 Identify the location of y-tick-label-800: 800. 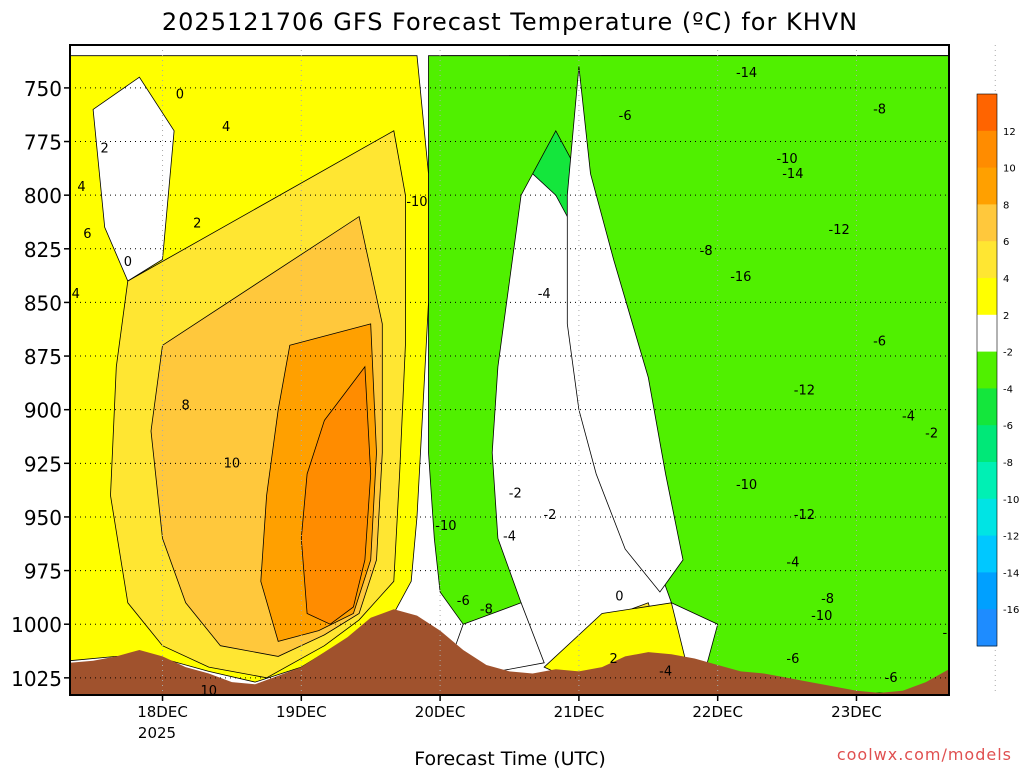
(43, 196).